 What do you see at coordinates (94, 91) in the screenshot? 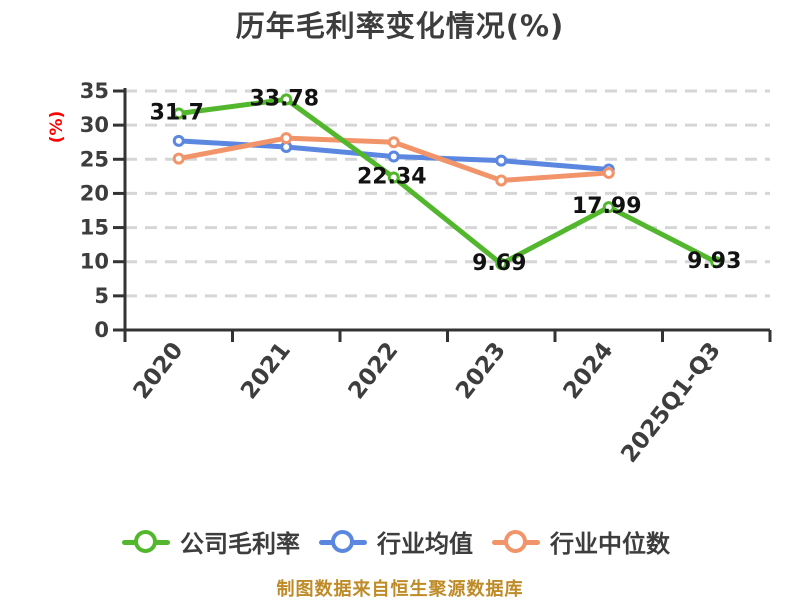
I see `y-tick-label: 35` at bounding box center [94, 91].